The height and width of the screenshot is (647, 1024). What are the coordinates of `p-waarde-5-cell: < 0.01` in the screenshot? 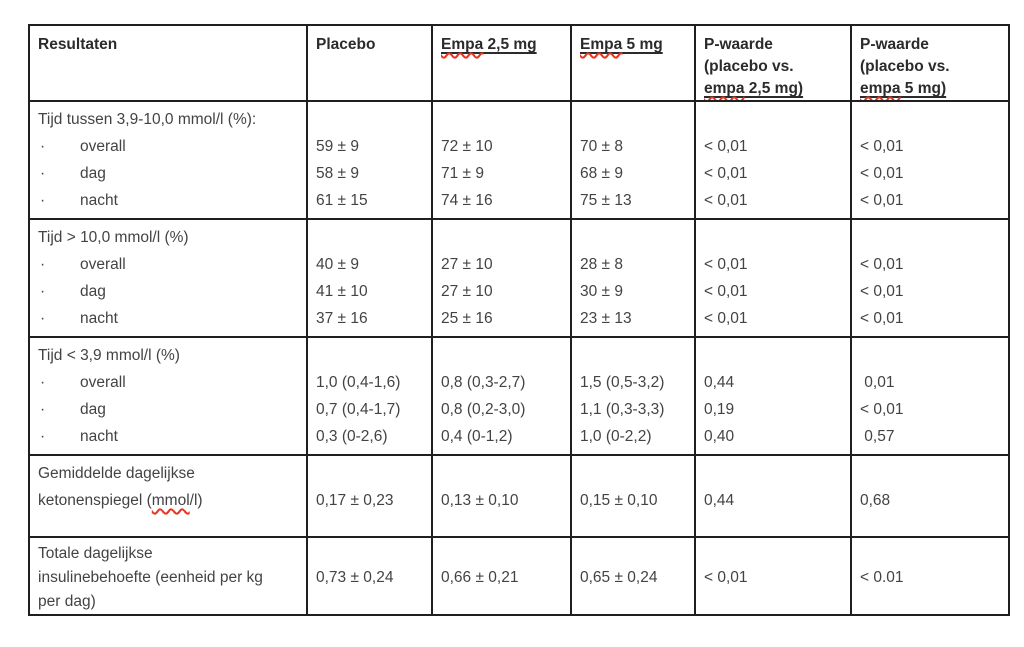 It's located at (930, 576).